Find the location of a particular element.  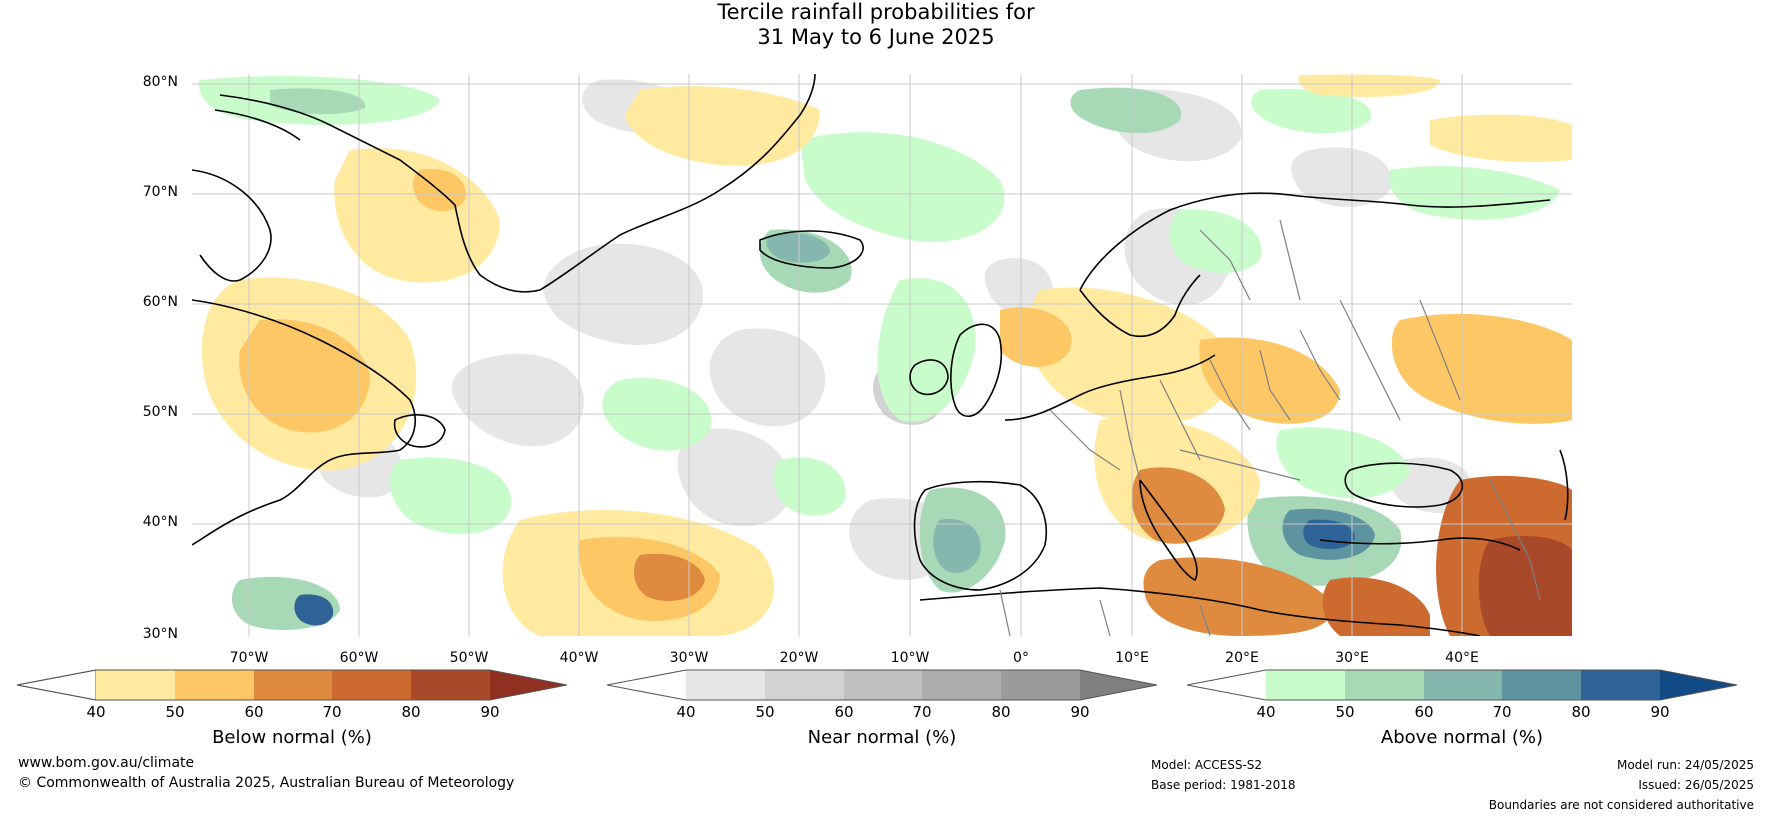

british-isles-coast is located at coordinates (976, 370).